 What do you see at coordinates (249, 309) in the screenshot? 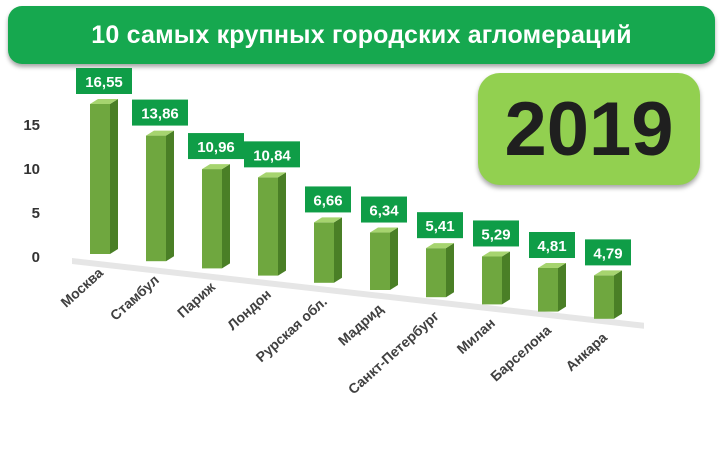
I see `category-label: Лондон` at bounding box center [249, 309].